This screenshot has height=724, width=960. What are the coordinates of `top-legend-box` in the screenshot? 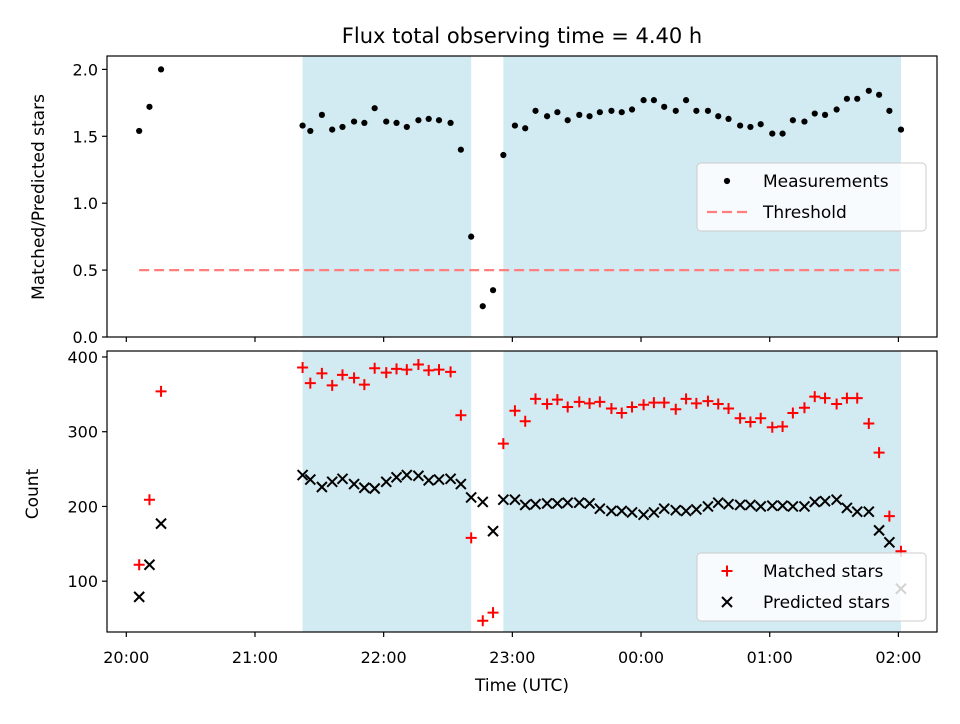 It's located at (811, 197).